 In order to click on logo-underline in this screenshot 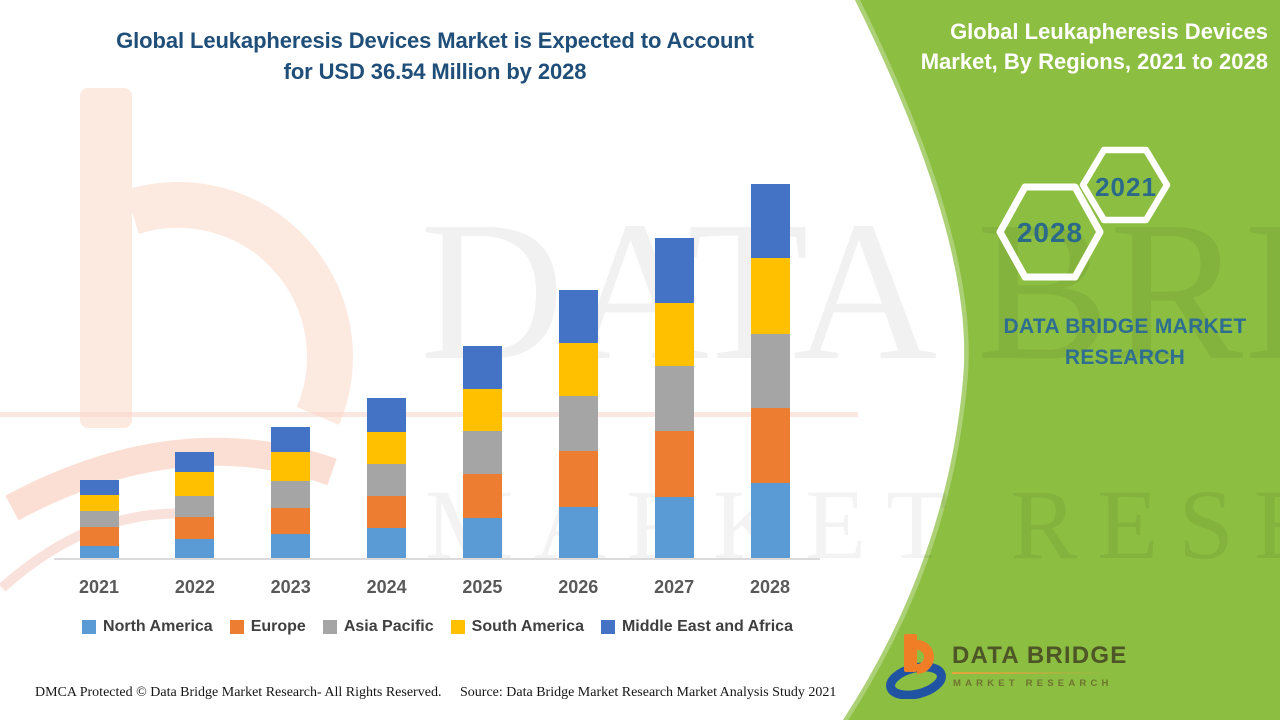, I will do `click(1030, 673)`.